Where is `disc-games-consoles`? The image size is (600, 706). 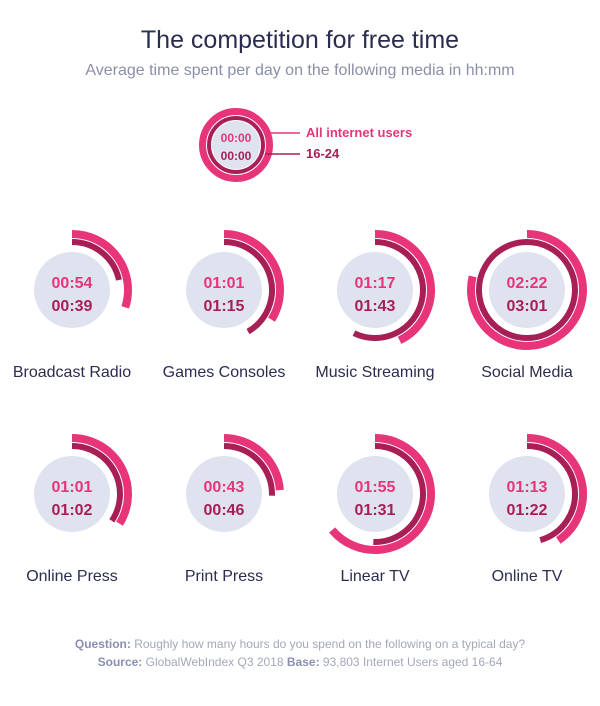
disc-games-consoles is located at coordinates (224, 290).